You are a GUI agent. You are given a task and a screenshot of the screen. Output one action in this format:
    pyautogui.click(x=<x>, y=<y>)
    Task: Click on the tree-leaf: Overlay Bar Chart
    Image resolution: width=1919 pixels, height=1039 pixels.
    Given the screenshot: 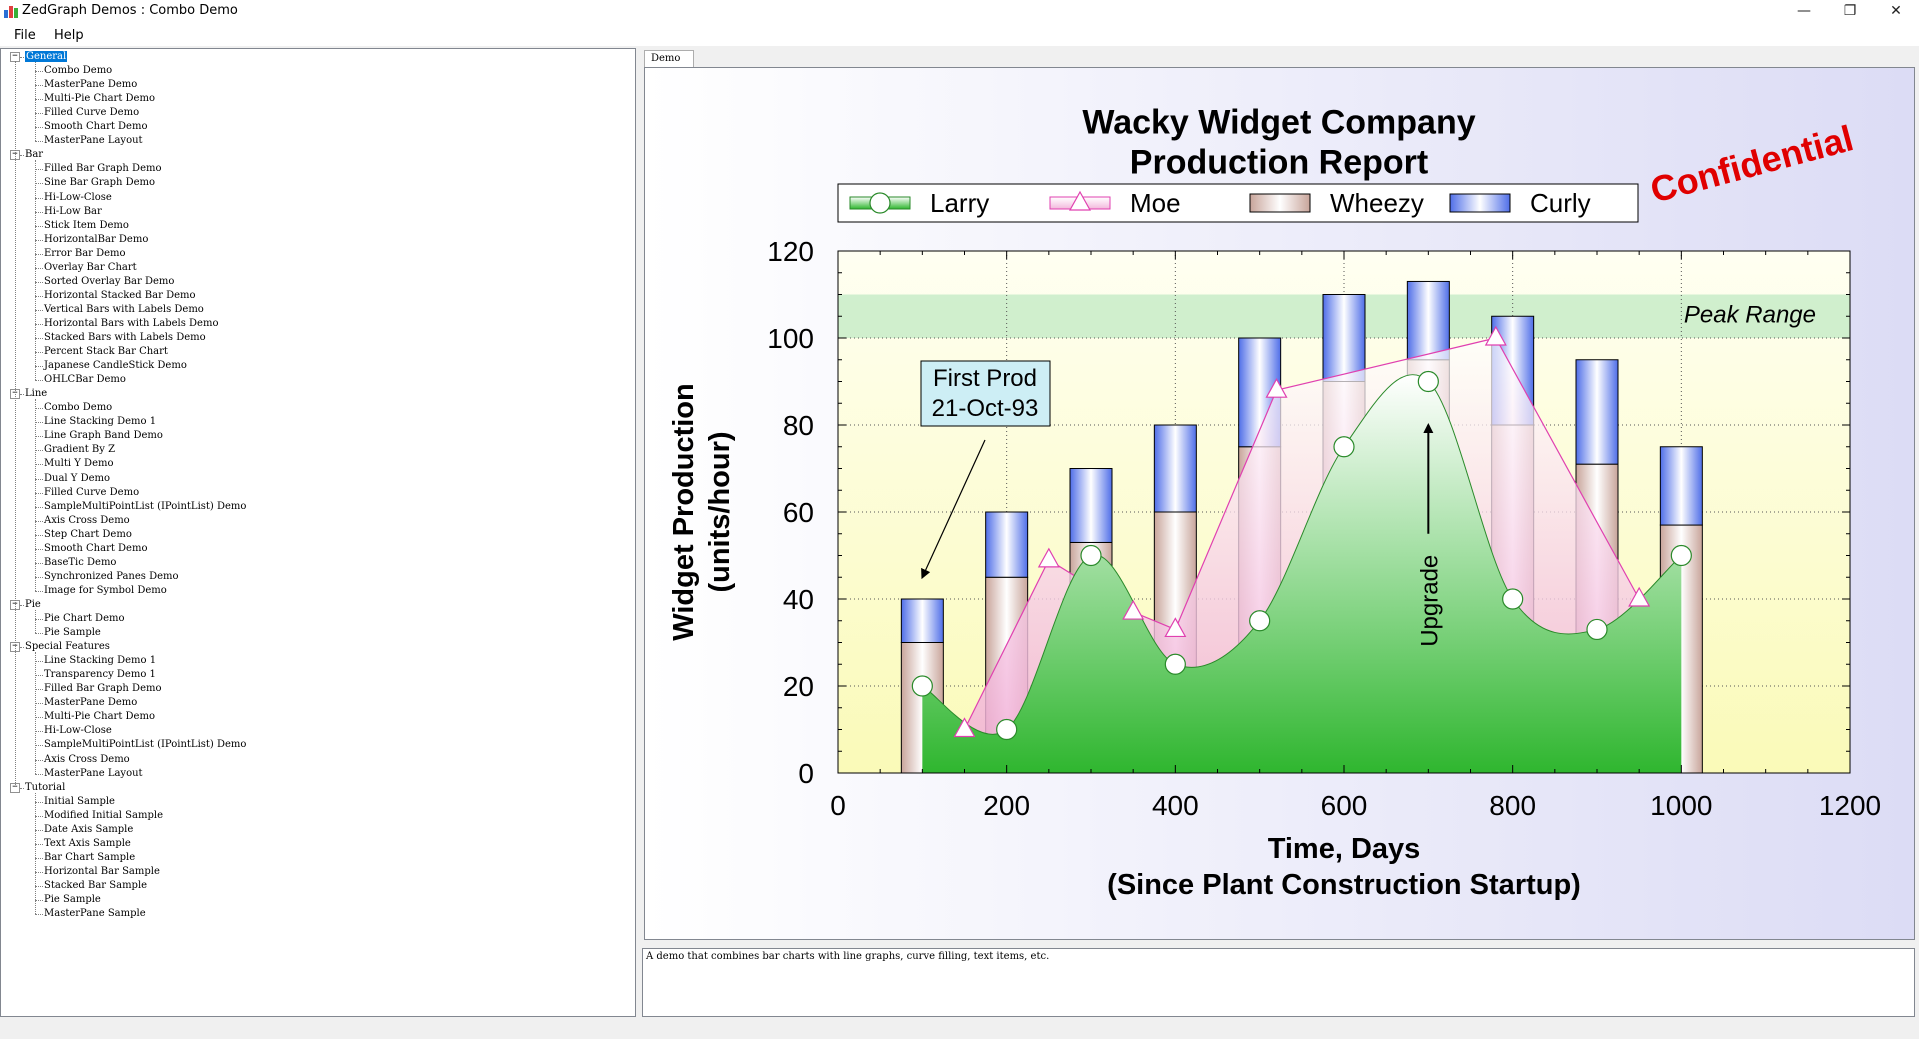 What is the action you would take?
    pyautogui.click(x=90, y=267)
    